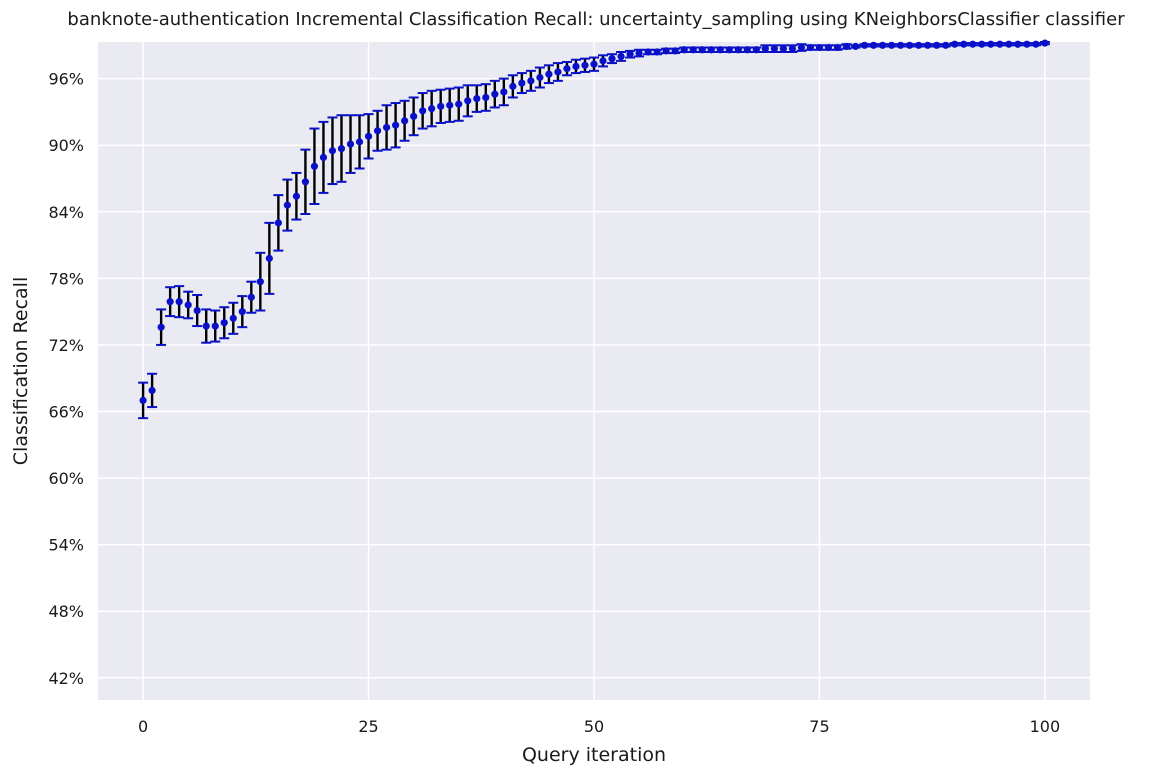  Describe the element at coordinates (368, 726) in the screenshot. I see `x-tick-label: 25` at that location.